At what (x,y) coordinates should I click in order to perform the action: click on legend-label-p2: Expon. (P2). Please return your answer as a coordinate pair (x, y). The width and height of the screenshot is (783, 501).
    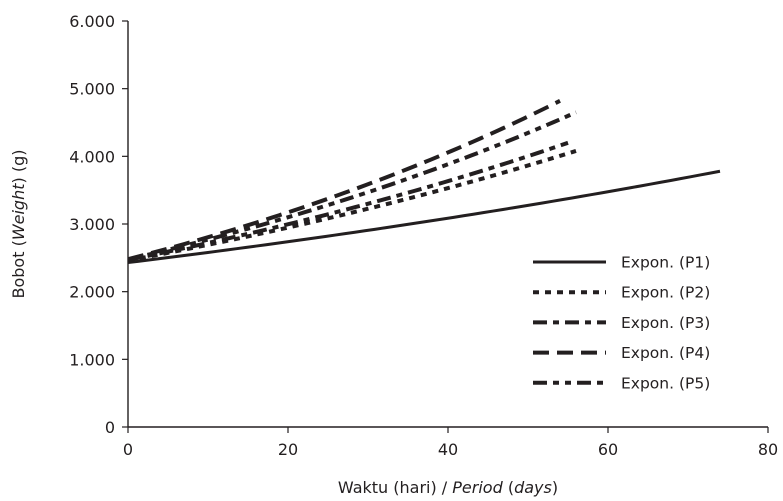
    Looking at the image, I should click on (665, 293).